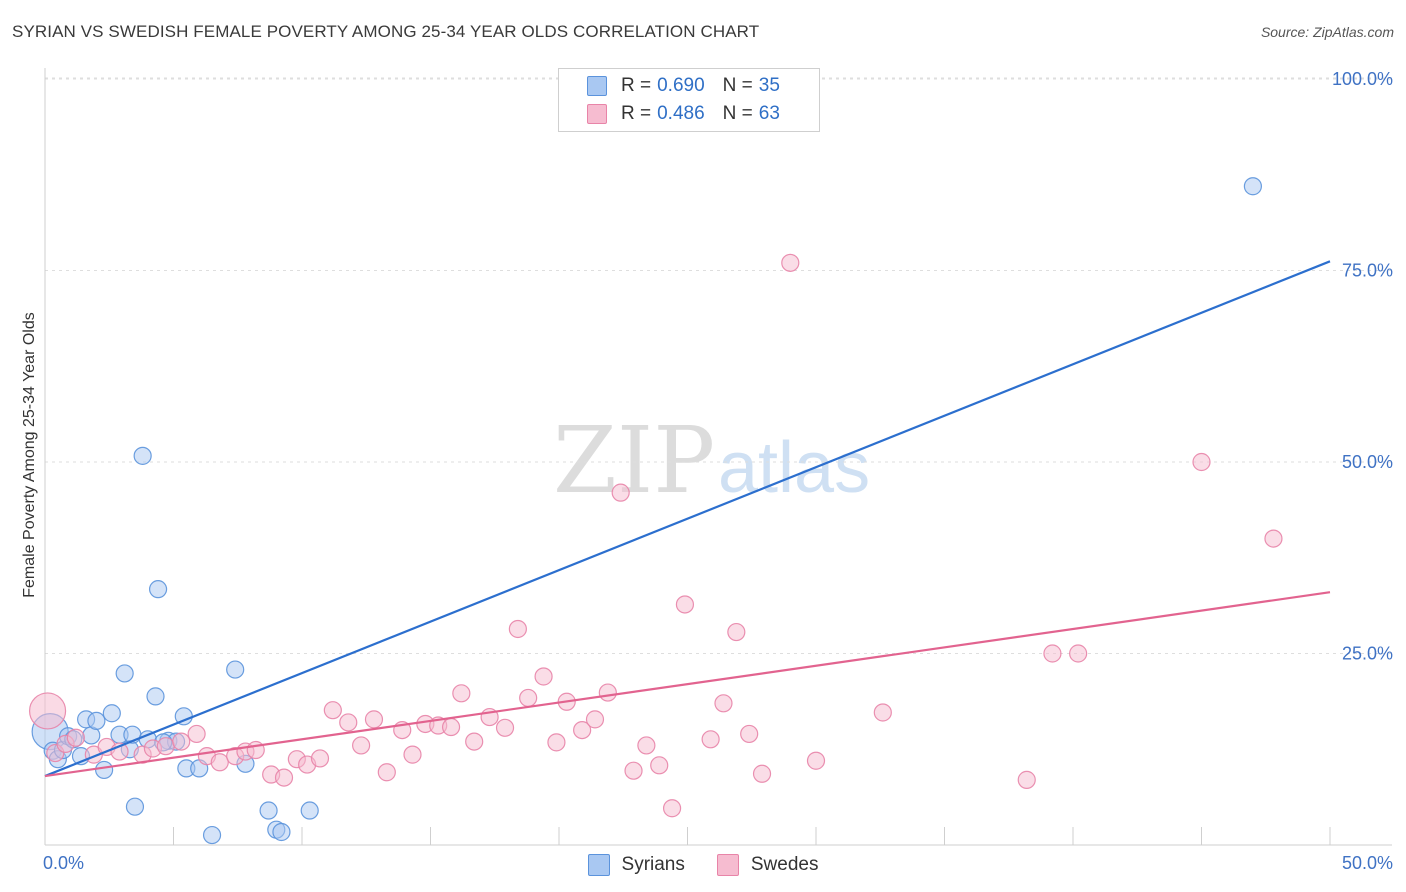 This screenshot has height=892, width=1406. What do you see at coordinates (794, 468) in the screenshot?
I see `watermark-atlas: atlas` at bounding box center [794, 468].